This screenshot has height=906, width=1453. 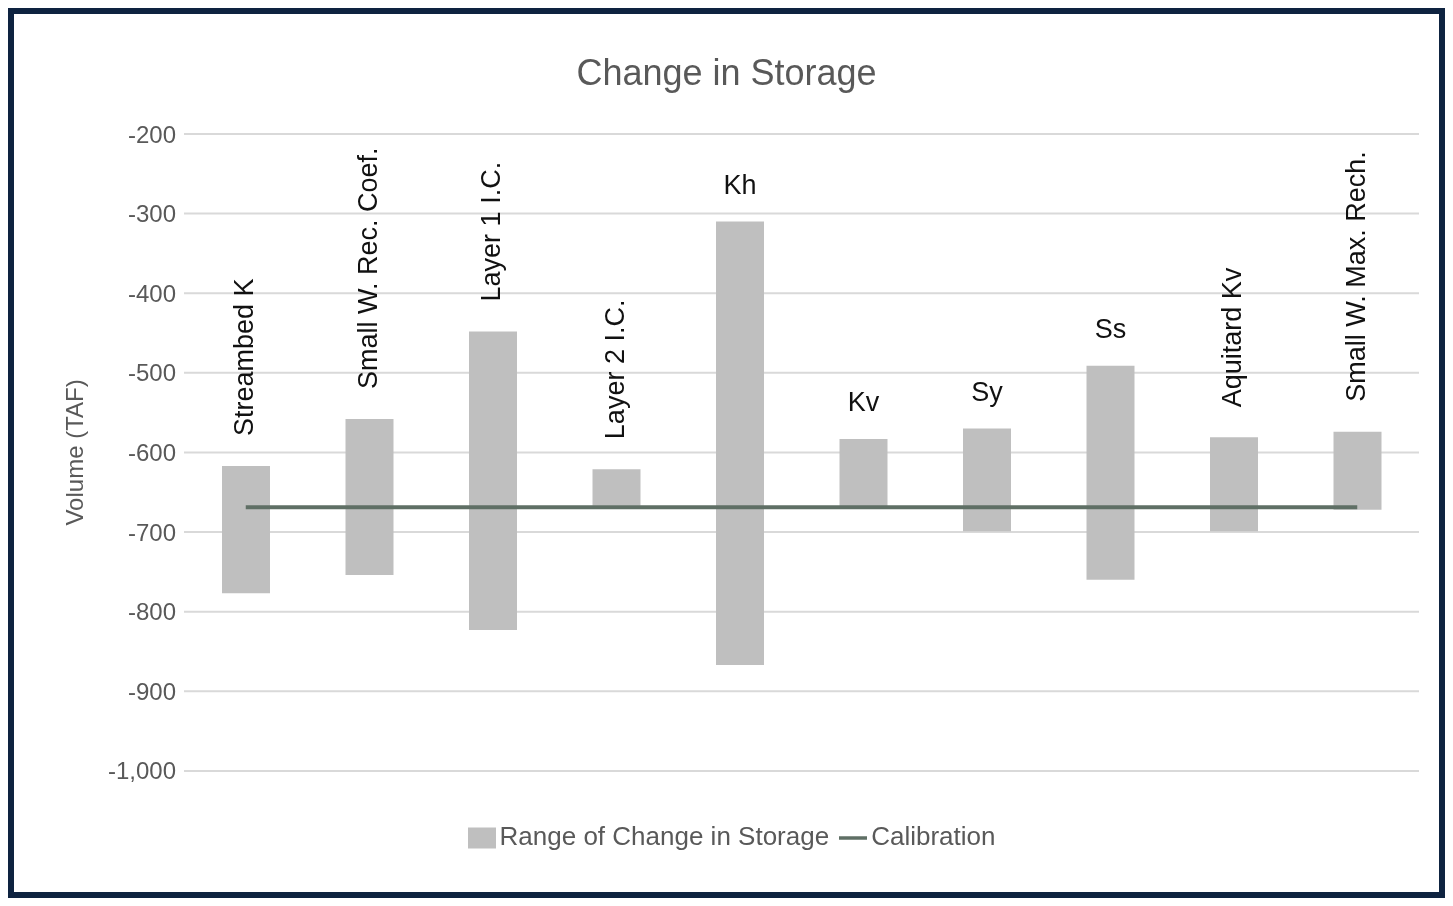 What do you see at coordinates (151, 612) in the screenshot?
I see `y-tick-label: -800` at bounding box center [151, 612].